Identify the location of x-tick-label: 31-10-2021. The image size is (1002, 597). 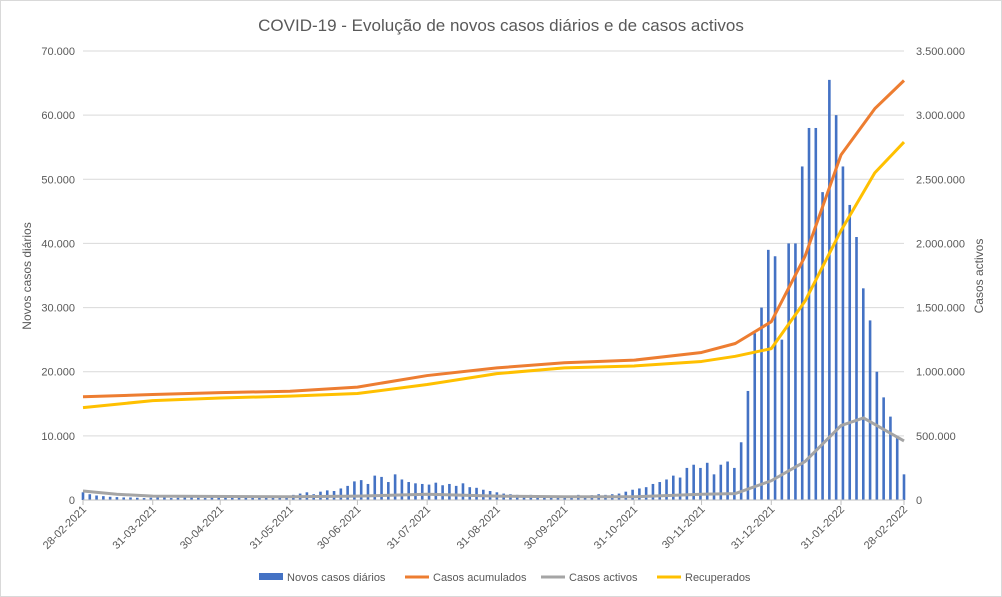
(616, 528).